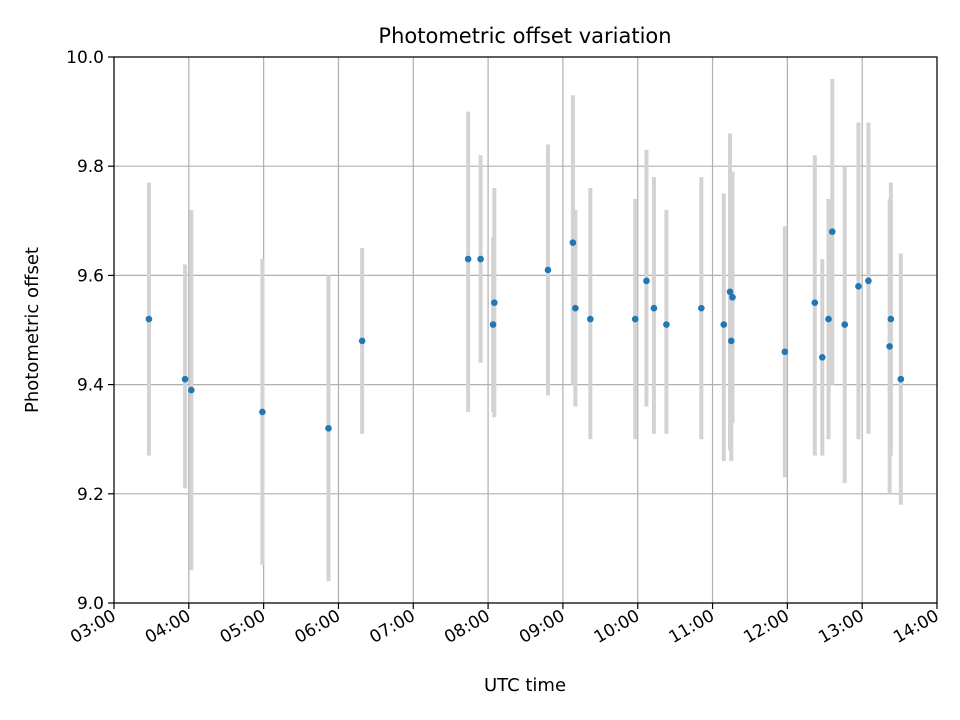  What do you see at coordinates (90, 604) in the screenshot?
I see `y-tick-label: 9.0` at bounding box center [90, 604].